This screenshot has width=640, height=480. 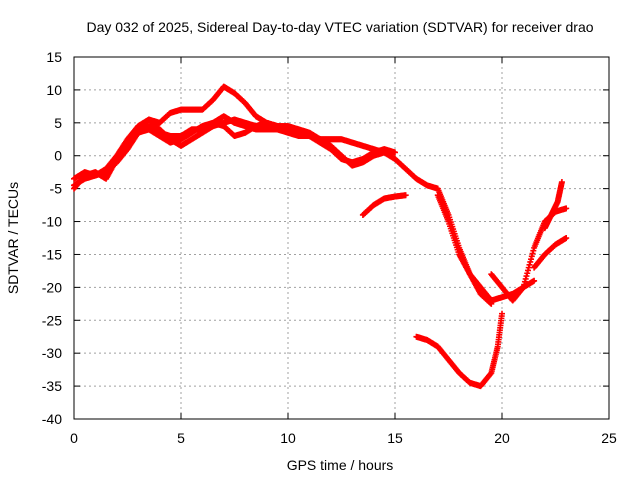 What do you see at coordinates (609, 438) in the screenshot?
I see `x-tick-label: 25` at bounding box center [609, 438].